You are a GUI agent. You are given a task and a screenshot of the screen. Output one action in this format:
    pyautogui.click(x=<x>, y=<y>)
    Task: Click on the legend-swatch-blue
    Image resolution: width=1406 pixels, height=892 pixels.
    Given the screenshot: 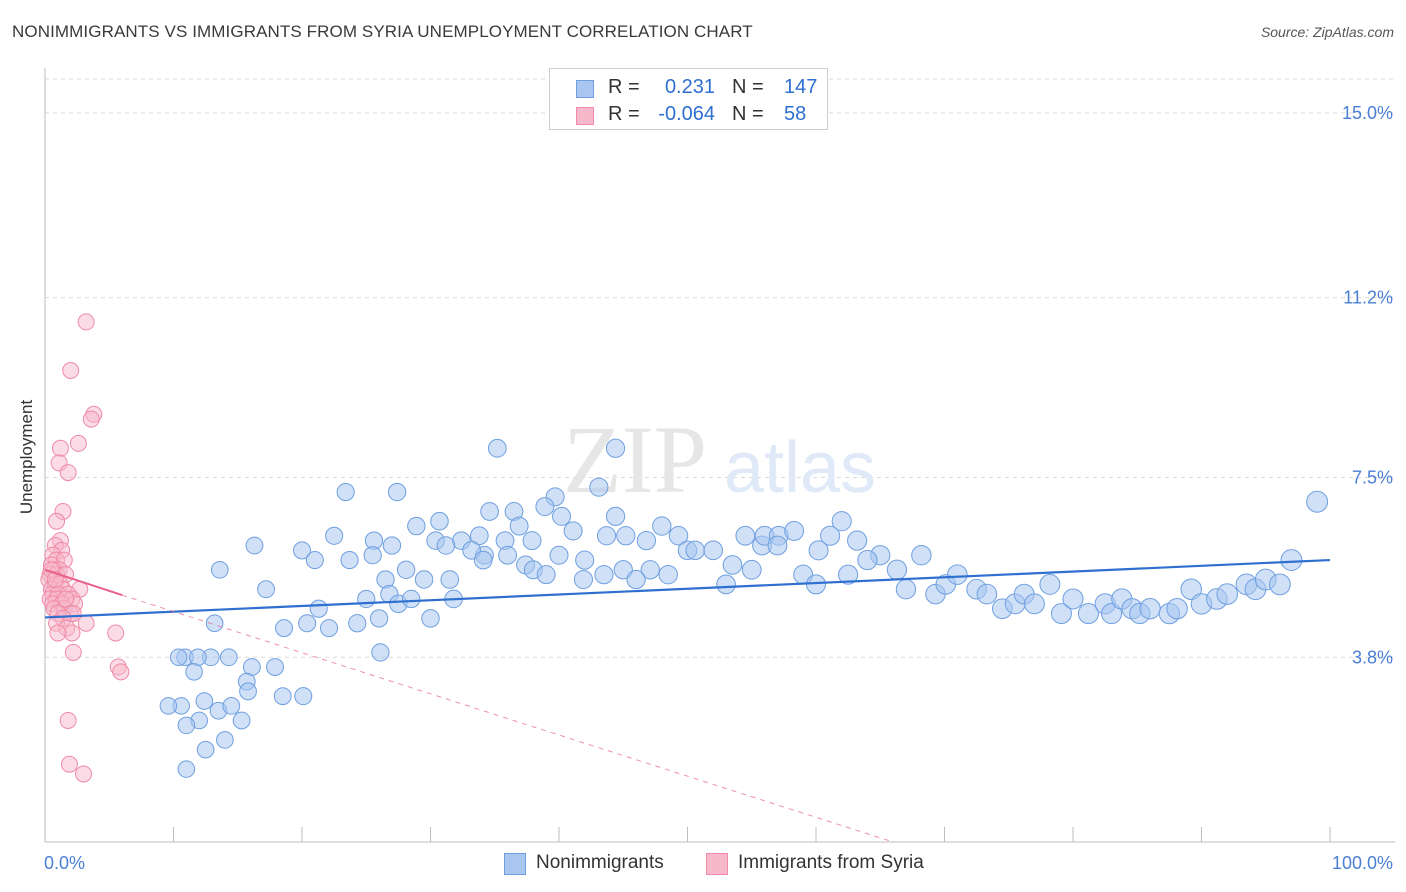 What is the action you would take?
    pyautogui.click(x=585, y=89)
    